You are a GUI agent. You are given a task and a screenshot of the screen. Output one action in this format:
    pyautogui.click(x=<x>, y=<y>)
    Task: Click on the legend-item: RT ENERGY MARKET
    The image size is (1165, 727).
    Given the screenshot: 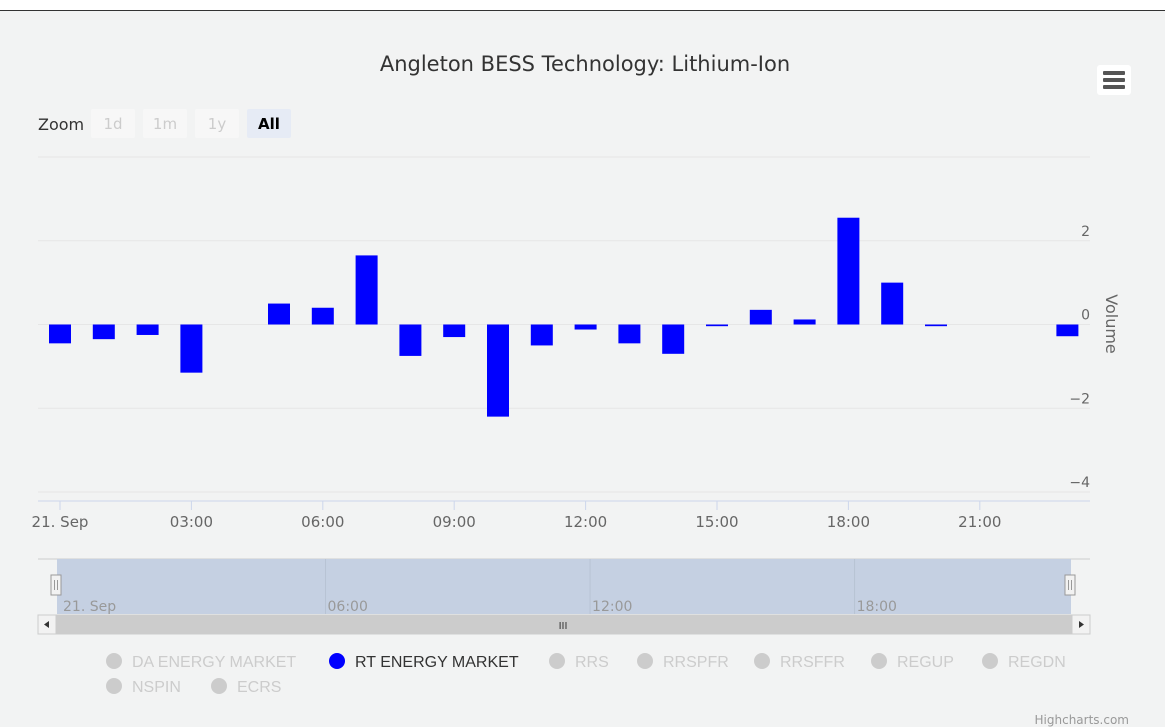 What is the action you would take?
    pyautogui.click(x=424, y=662)
    